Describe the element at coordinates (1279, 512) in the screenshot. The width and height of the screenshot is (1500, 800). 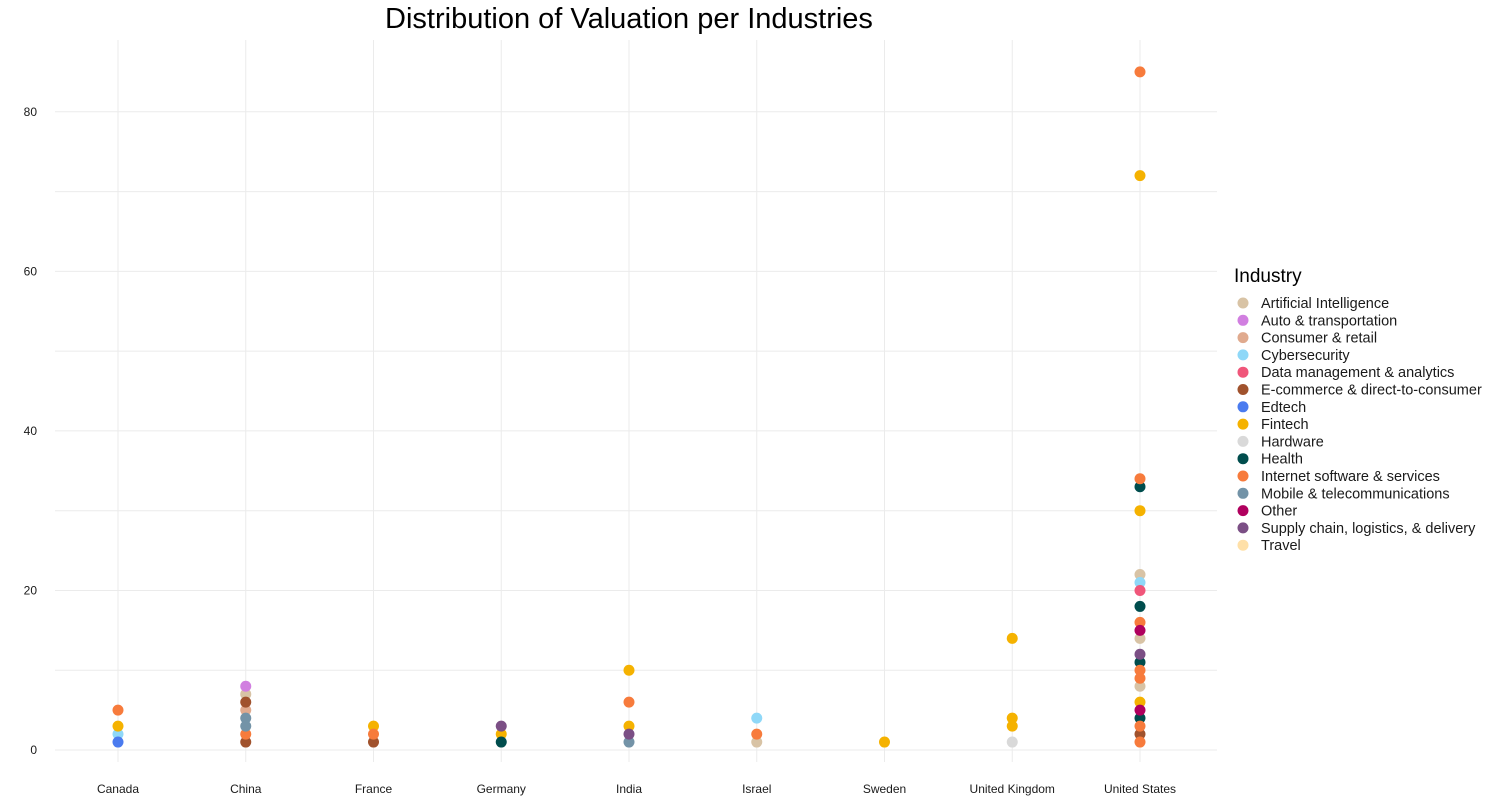
I see `legend-label: Other` at that location.